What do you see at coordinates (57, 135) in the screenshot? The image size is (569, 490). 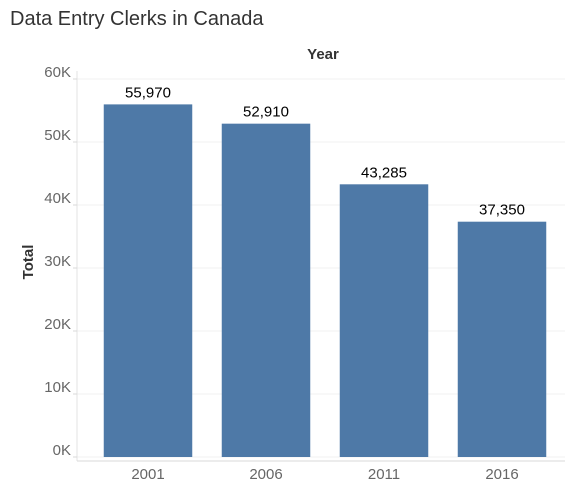 I see `y-tick-label: 50K` at bounding box center [57, 135].